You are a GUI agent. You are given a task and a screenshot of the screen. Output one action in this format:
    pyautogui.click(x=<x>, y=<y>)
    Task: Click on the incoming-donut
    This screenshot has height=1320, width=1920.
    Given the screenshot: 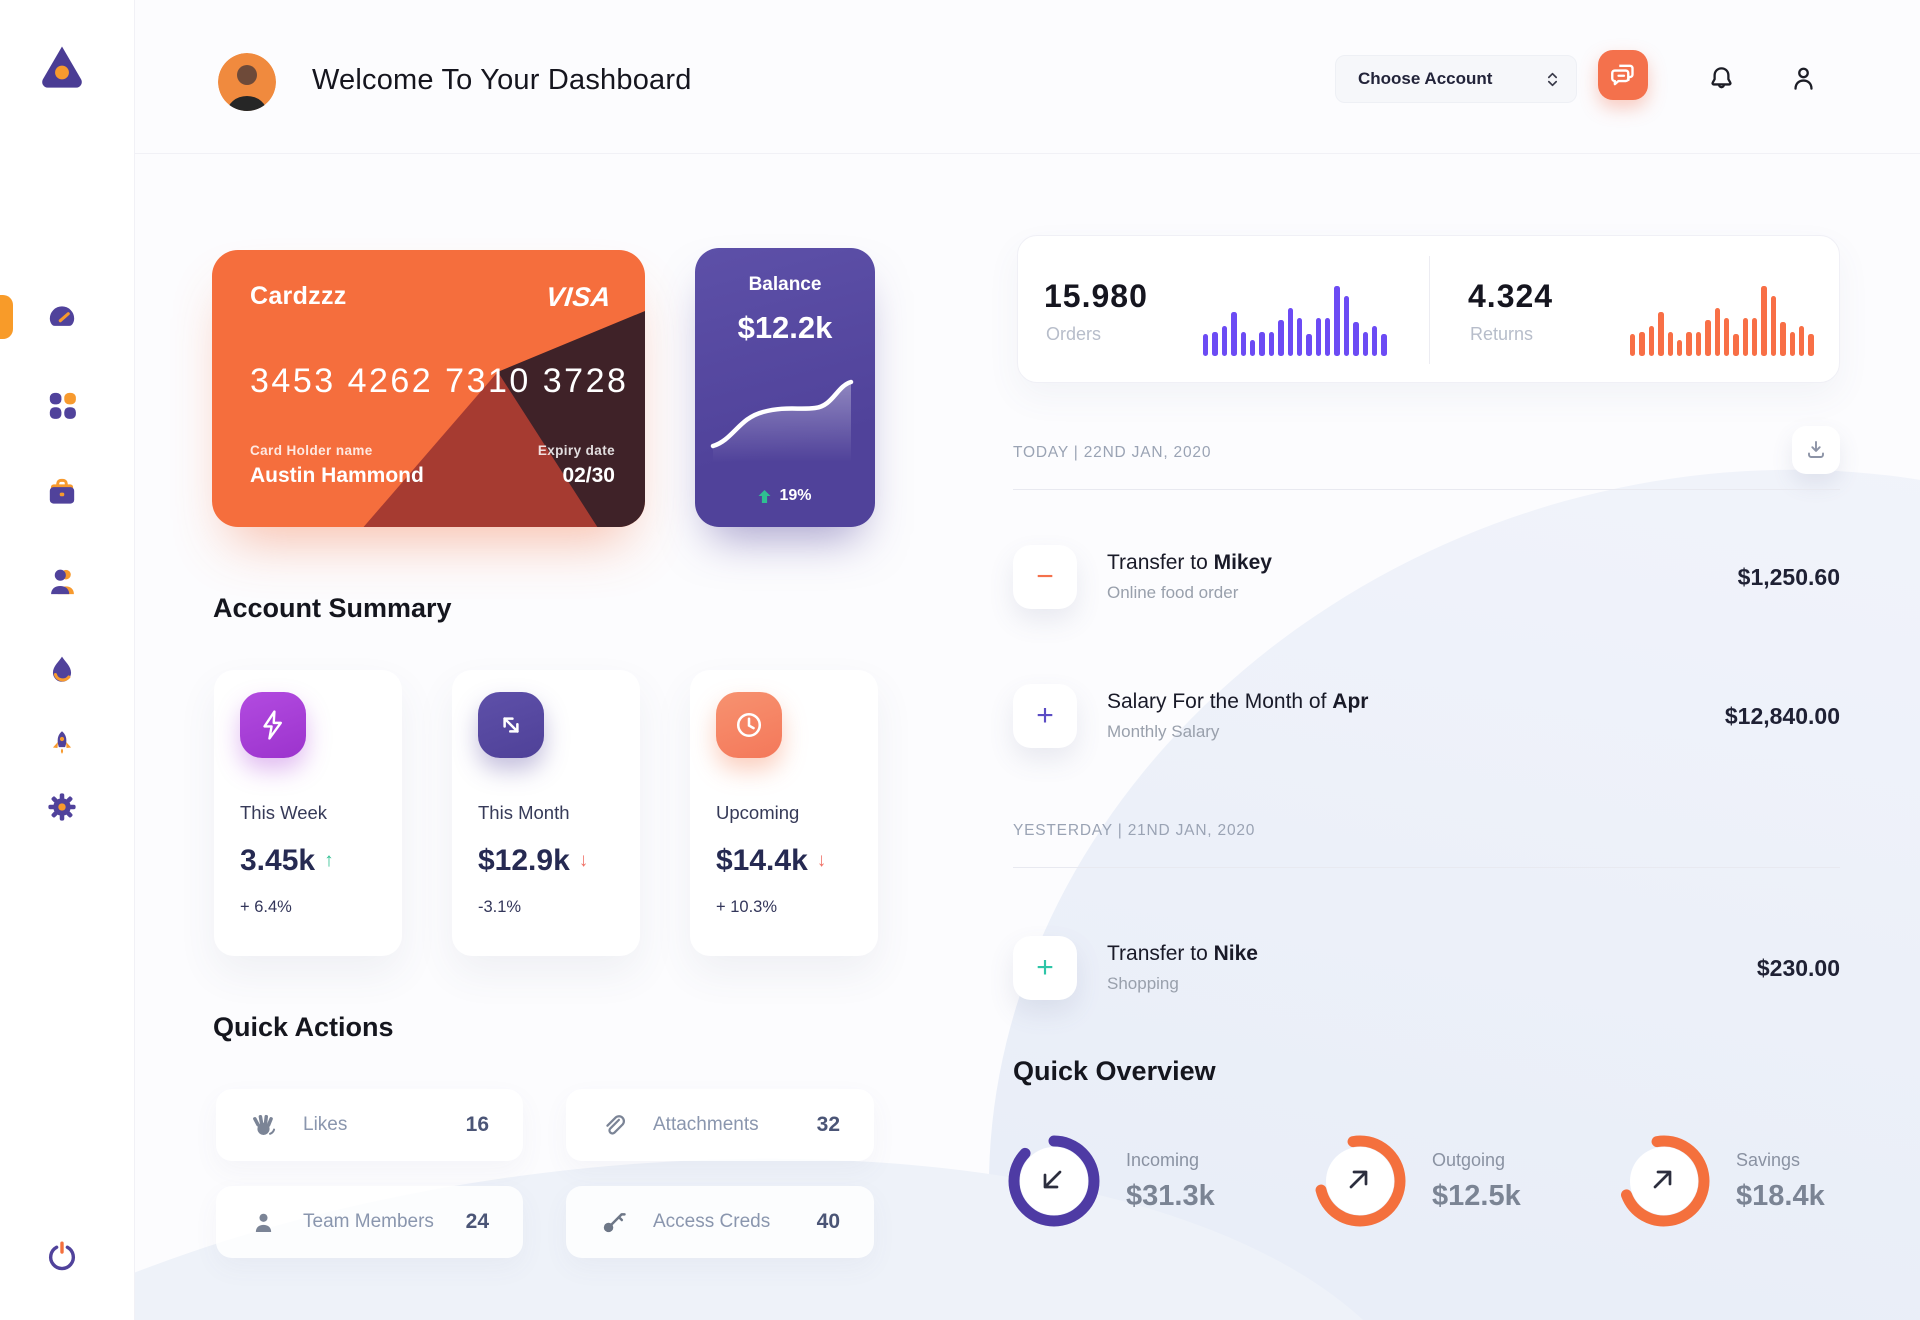 What is the action you would take?
    pyautogui.click(x=1054, y=1181)
    